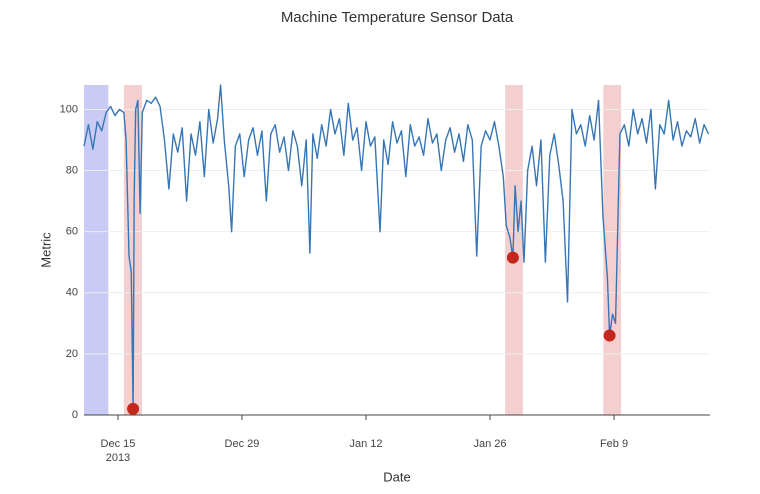  I want to click on x-tick-label: Dec 29, so click(242, 444).